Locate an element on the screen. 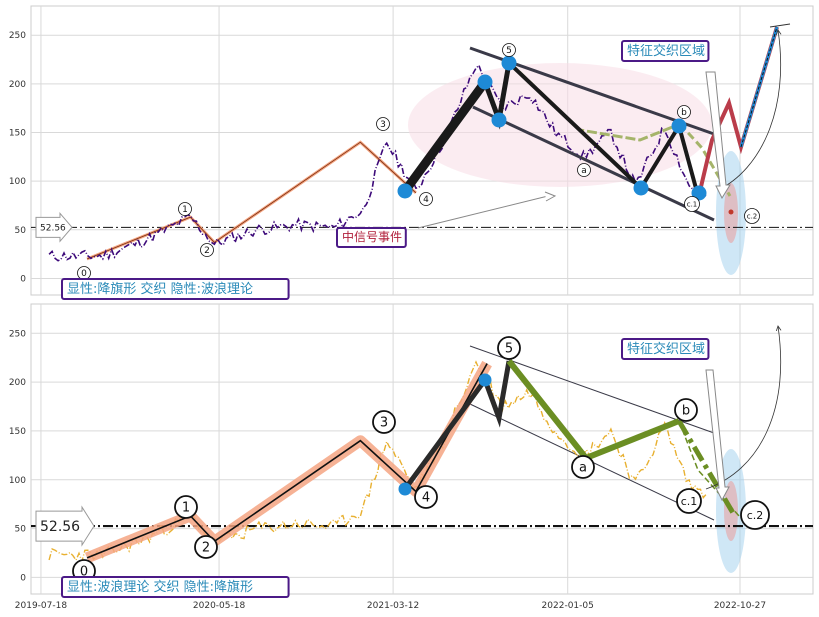 The height and width of the screenshot is (617, 819). wave-line is located at coordinates (251, 200).